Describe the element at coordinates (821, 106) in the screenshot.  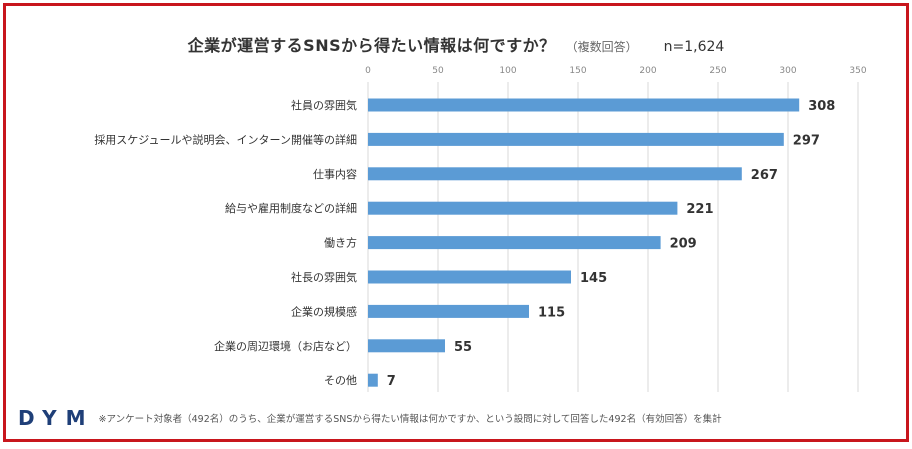
I see `value-label-1: 308` at that location.